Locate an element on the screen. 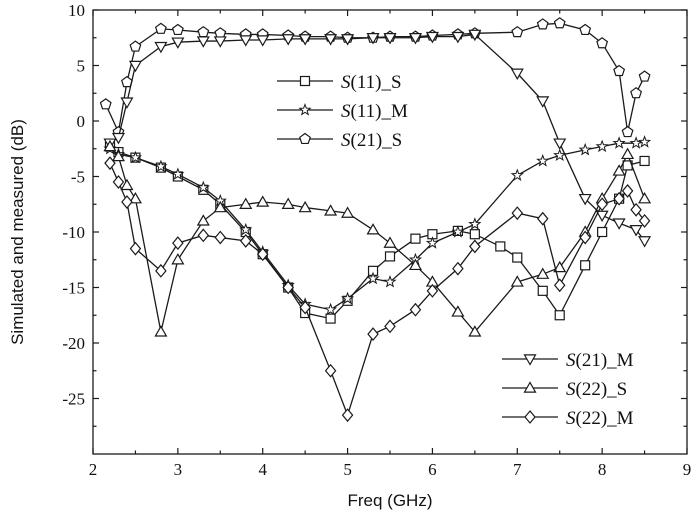  x-tick-label: 2 is located at coordinates (93, 469).